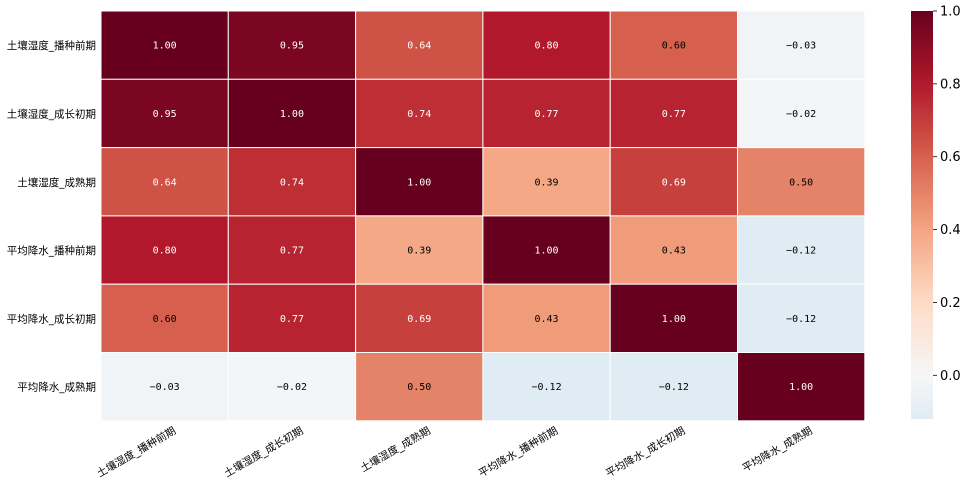  What do you see at coordinates (51, 318) in the screenshot?
I see `row-tick-label: 平均降水_成长初期` at bounding box center [51, 318].